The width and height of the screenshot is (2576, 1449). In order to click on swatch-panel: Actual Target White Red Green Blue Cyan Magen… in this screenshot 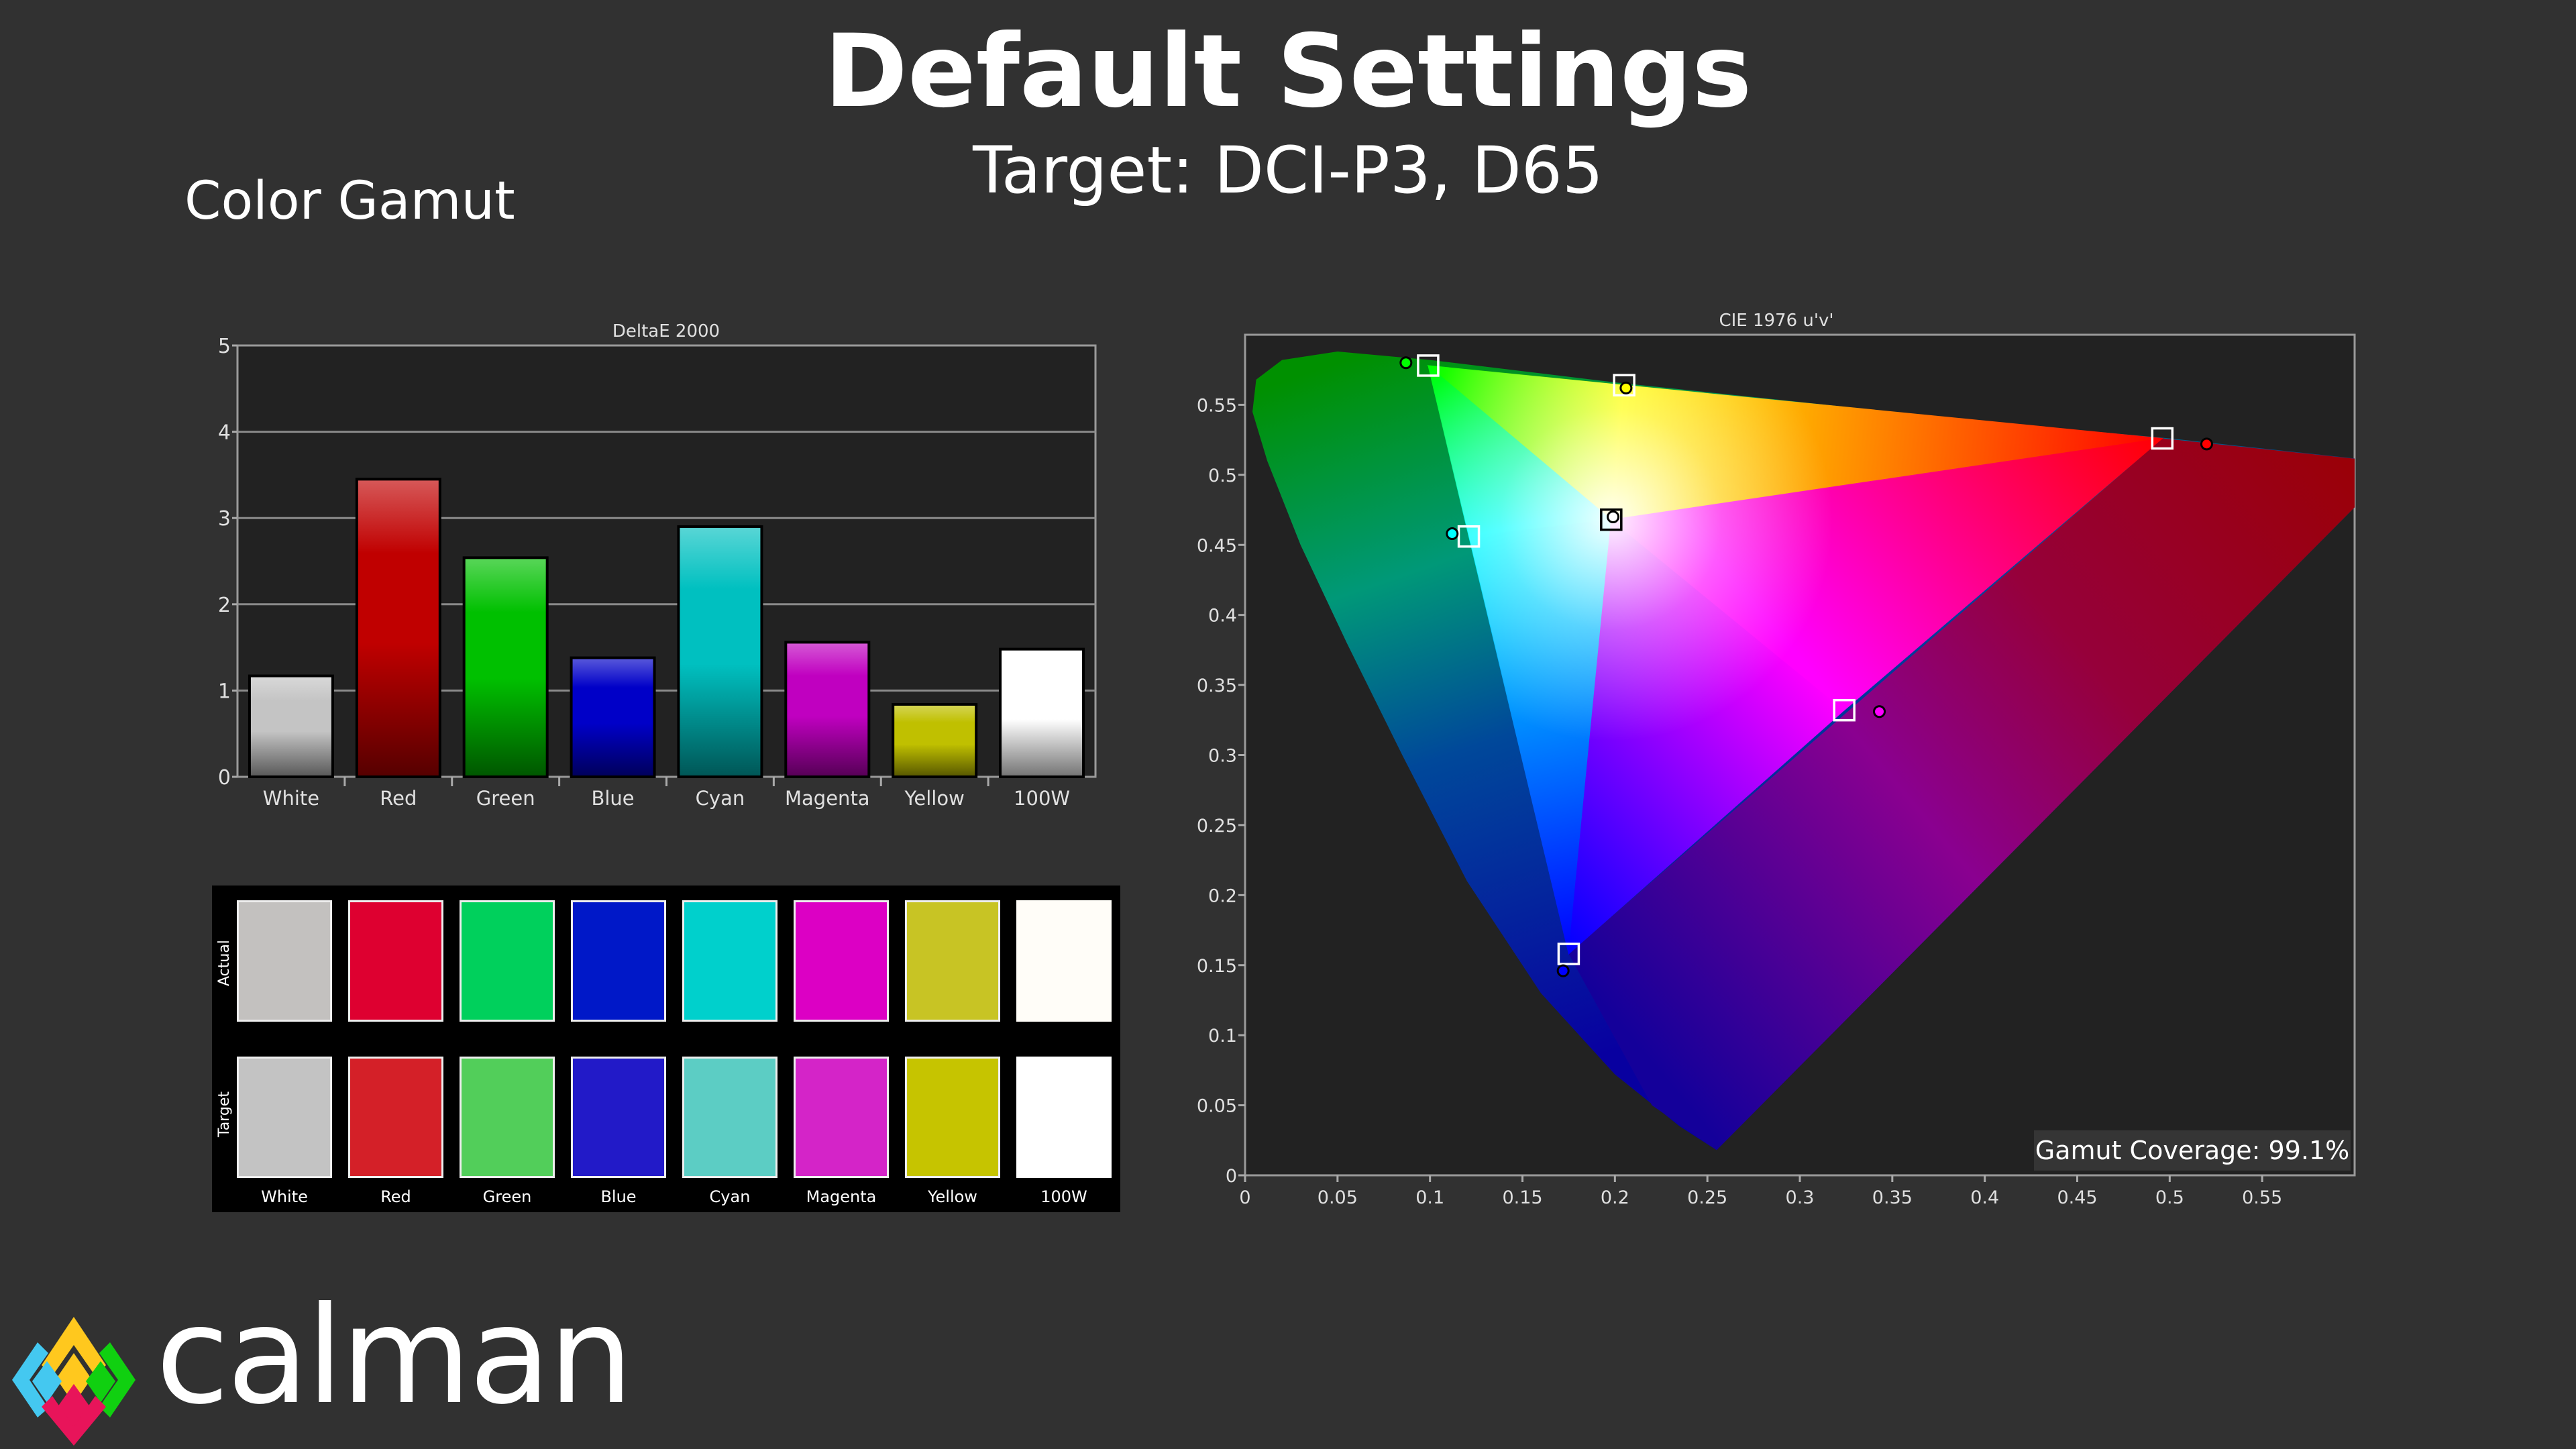, I will do `click(666, 1048)`.